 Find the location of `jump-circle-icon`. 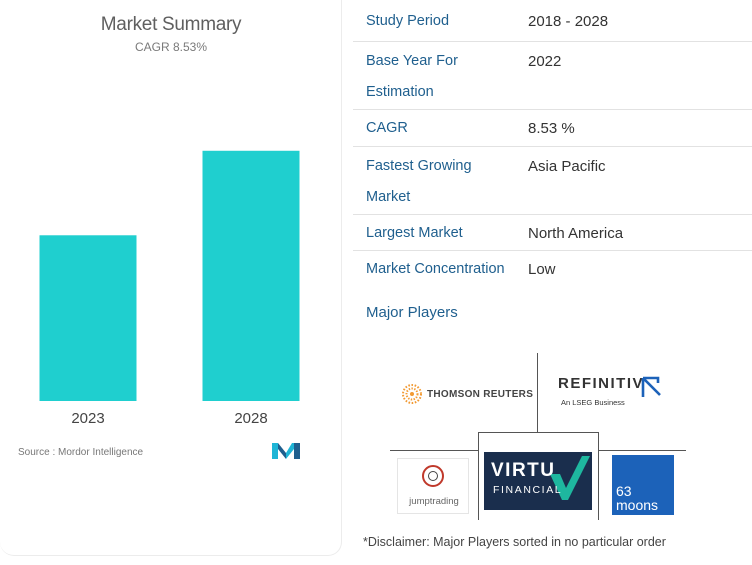

jump-circle-icon is located at coordinates (433, 476).